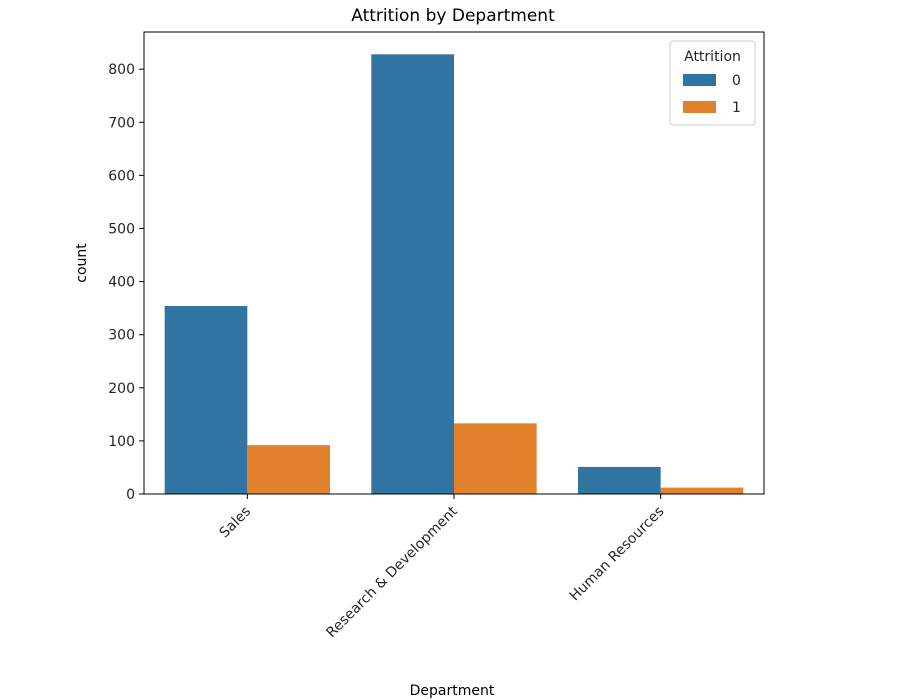  Describe the element at coordinates (392, 572) in the screenshot. I see `x-tick-label-research-development: Research & Development` at that location.